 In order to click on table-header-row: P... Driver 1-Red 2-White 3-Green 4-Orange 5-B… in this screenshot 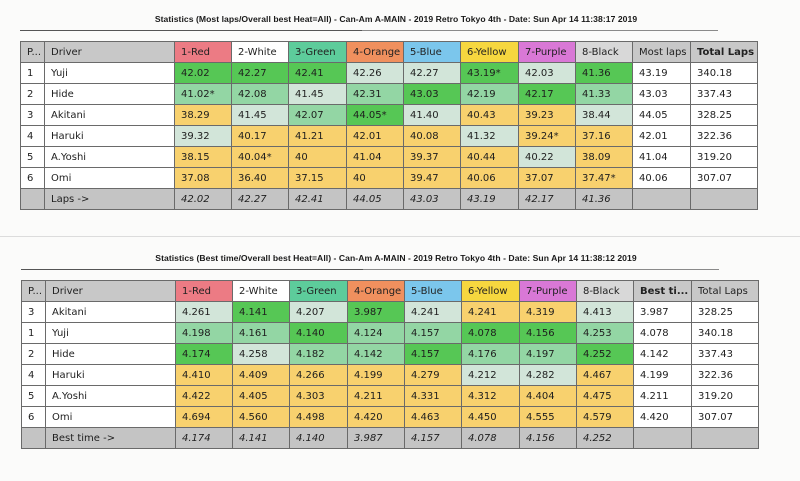, I will do `click(389, 52)`.